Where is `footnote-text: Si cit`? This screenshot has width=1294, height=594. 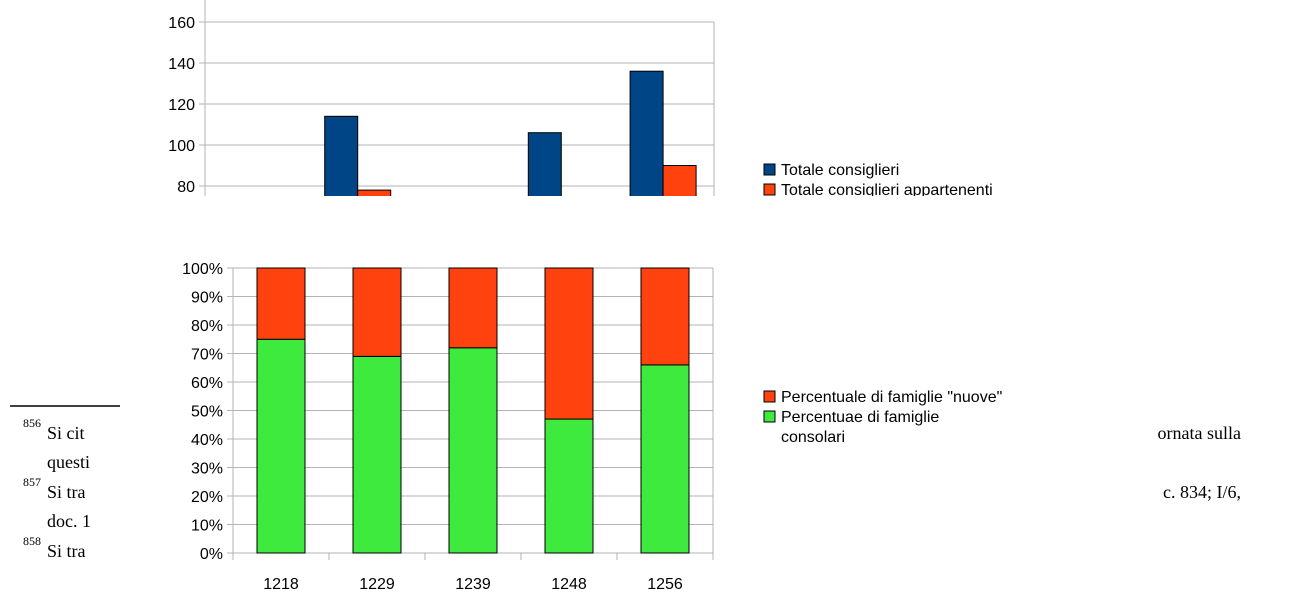 footnote-text: Si cit is located at coordinates (66, 433).